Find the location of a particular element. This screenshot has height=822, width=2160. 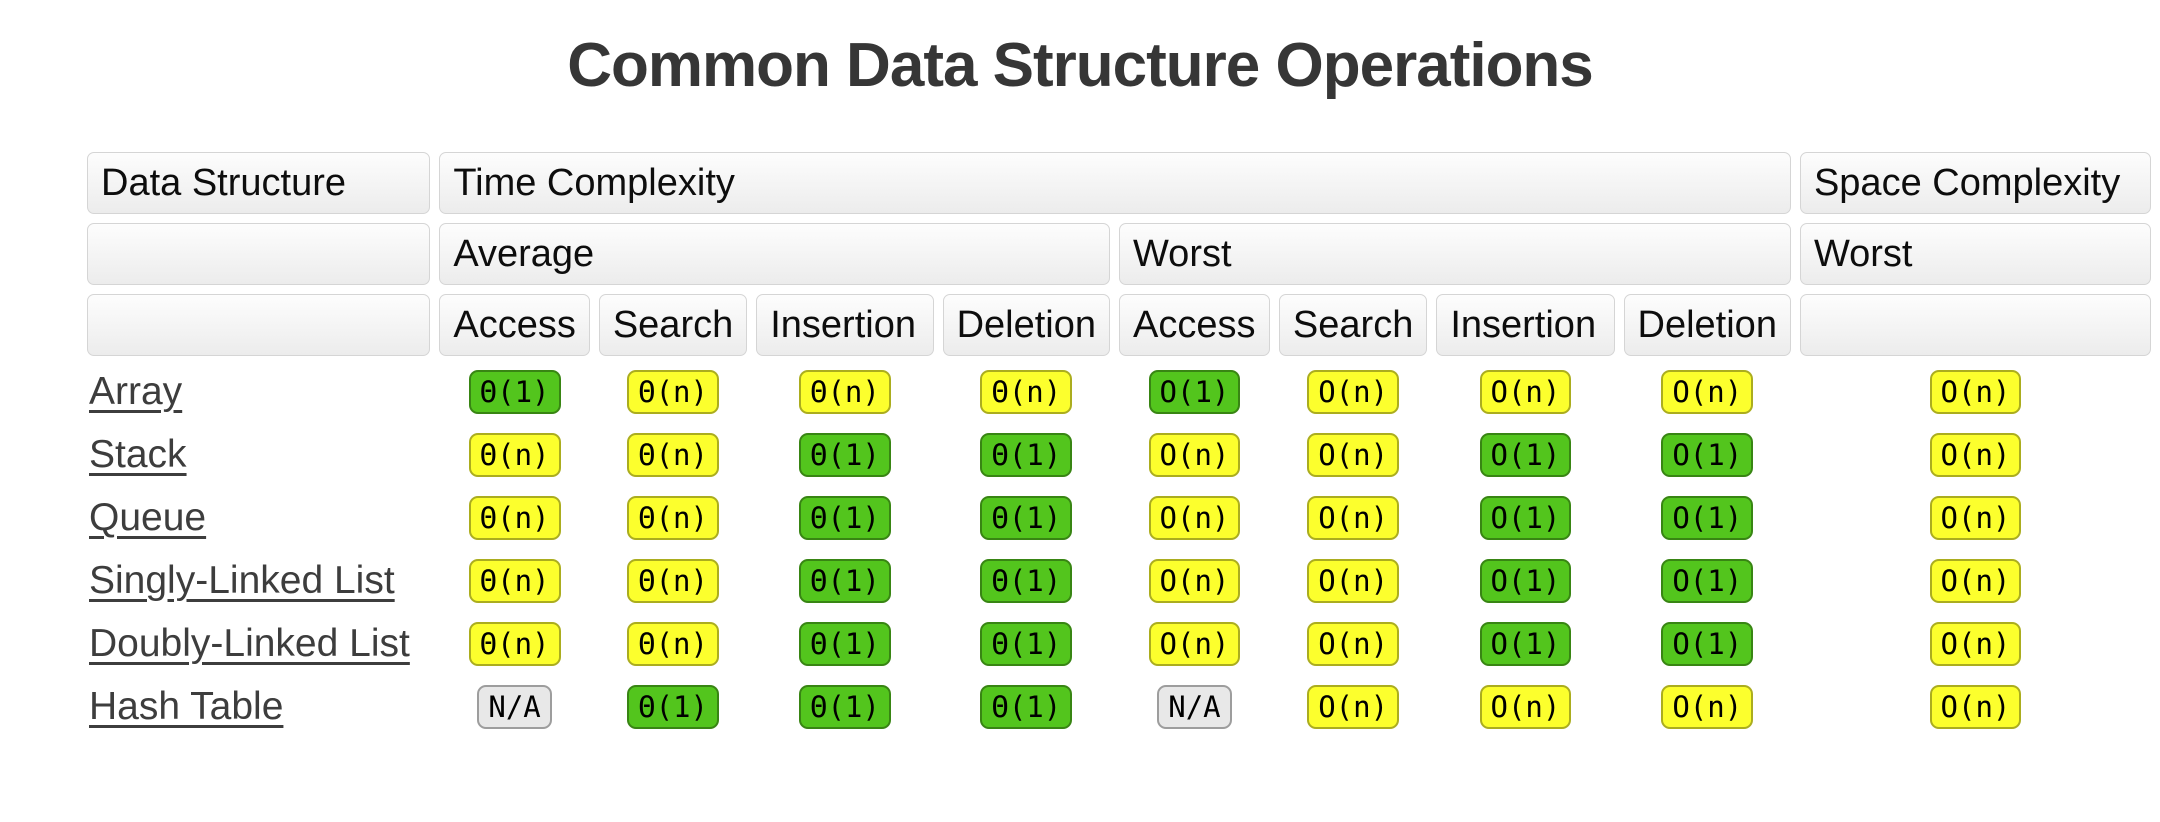

data-structure-link: Doubly-Linked List is located at coordinates (249, 643).